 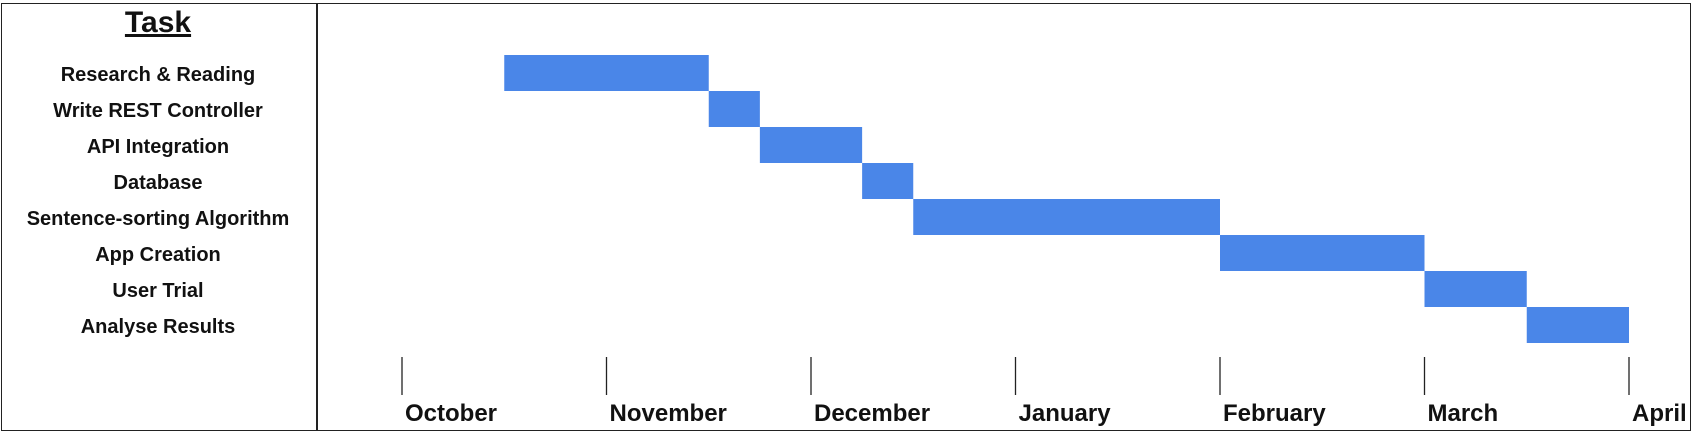 I want to click on month-label: November, so click(x=668, y=413).